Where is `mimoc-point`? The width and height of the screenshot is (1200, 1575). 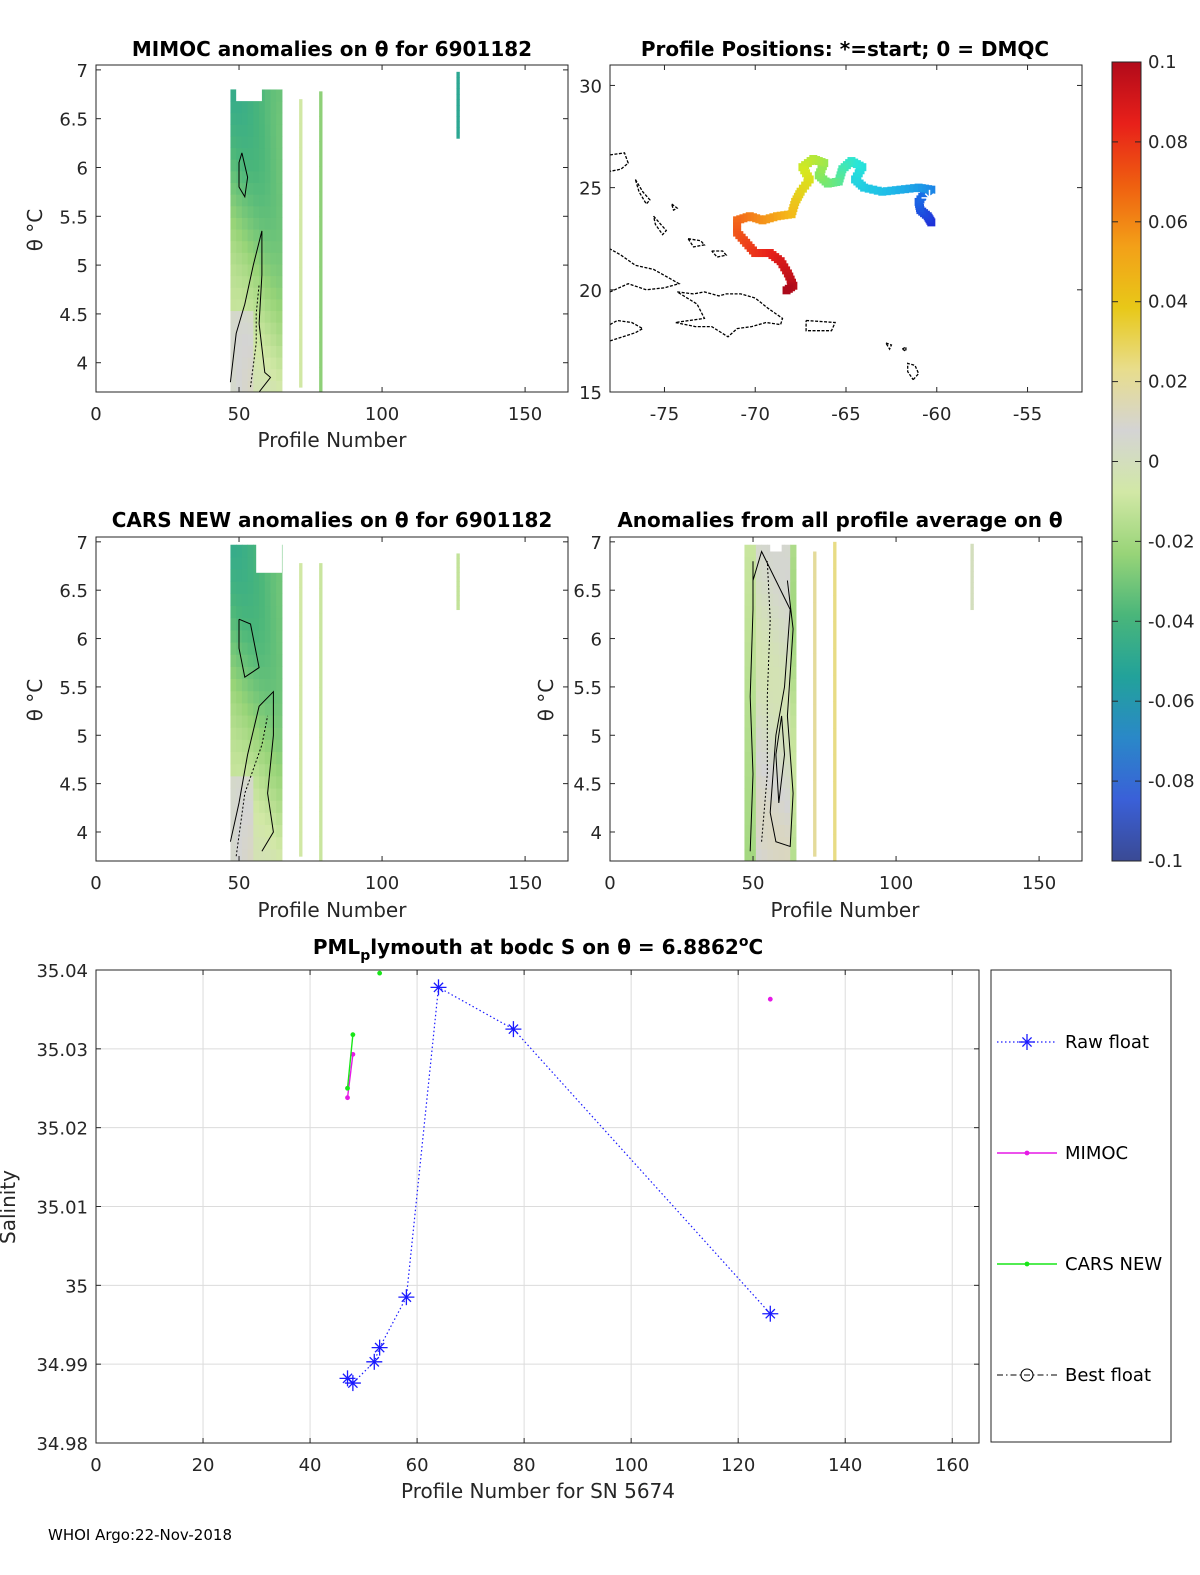
mimoc-point is located at coordinates (770, 999).